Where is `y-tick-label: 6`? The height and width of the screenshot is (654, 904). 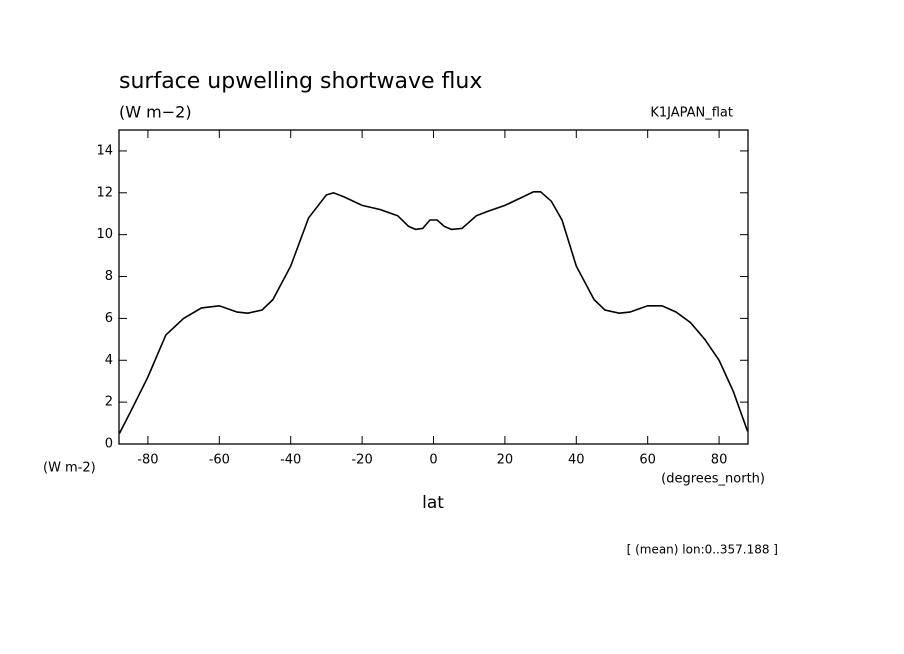
y-tick-label: 6 is located at coordinates (109, 318).